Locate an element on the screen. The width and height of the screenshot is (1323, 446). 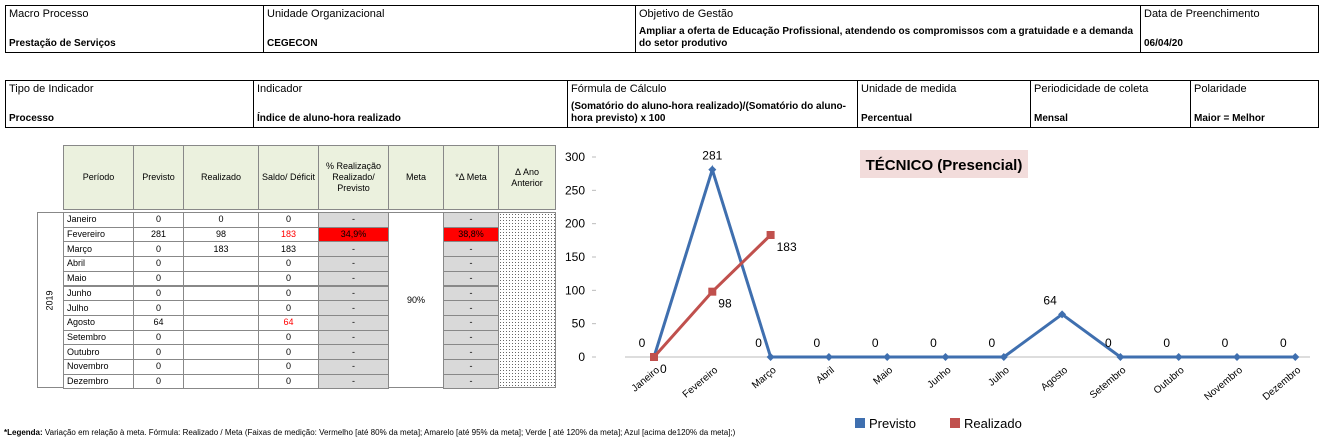
table-cell: Fevereiro is located at coordinates (98, 234).